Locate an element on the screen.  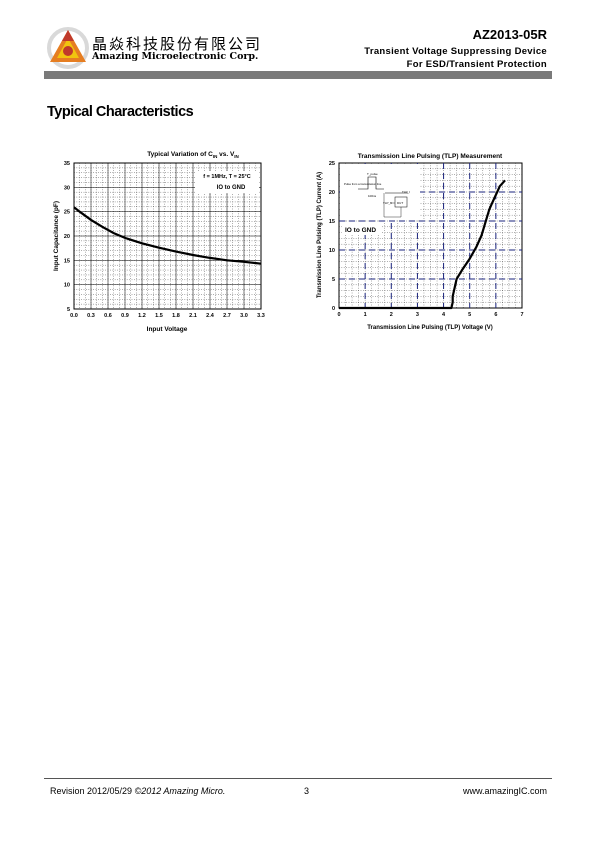
chart2-xtick-label: 0 is located at coordinates (338, 315).